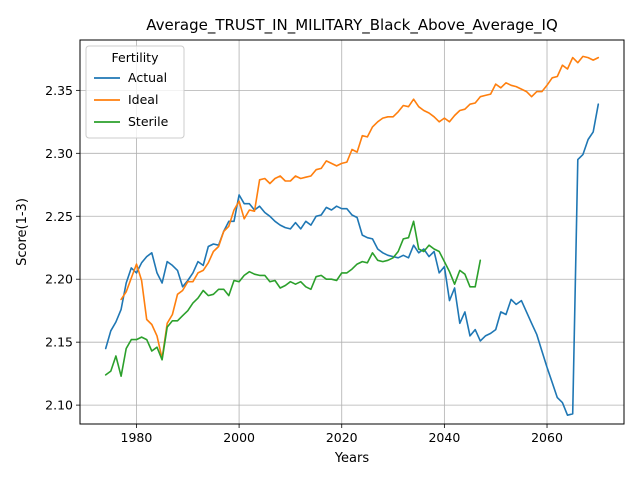  Describe the element at coordinates (59, 405) in the screenshot. I see `y-tick-label: 2.10` at that location.